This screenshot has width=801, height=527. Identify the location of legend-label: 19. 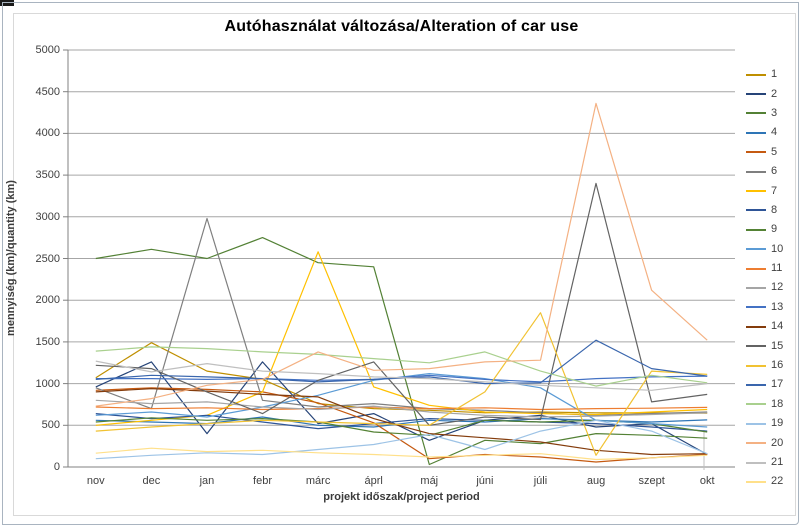
(777, 423).